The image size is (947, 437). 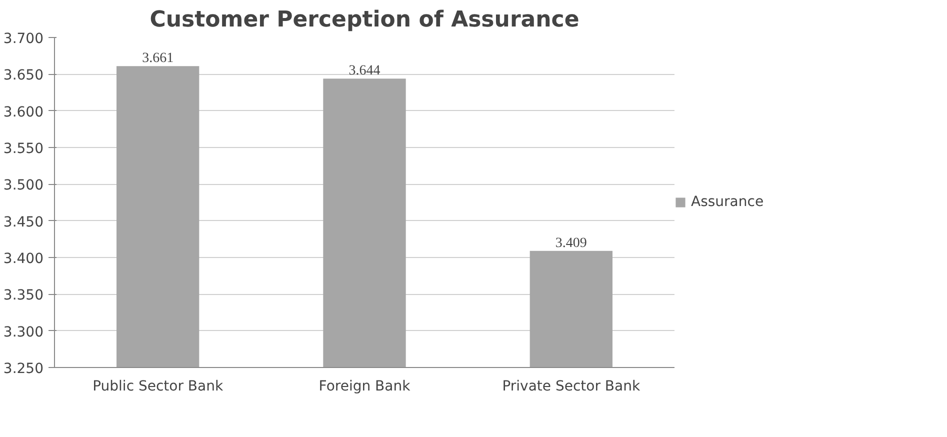 I want to click on y-tick-label: 3.500, so click(x=23, y=186).